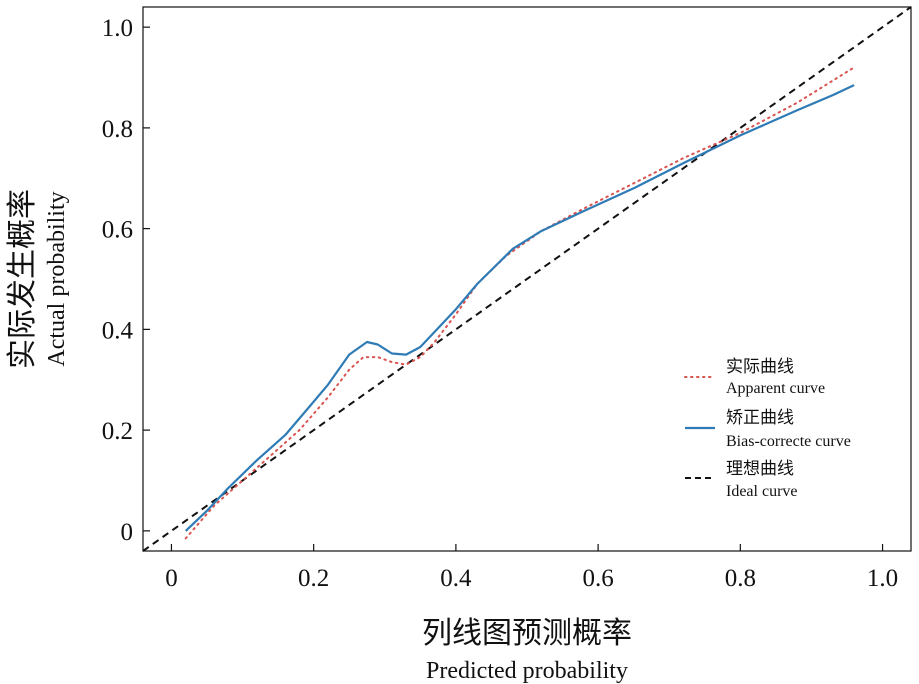 The width and height of the screenshot is (919, 684). What do you see at coordinates (171, 578) in the screenshot?
I see `x-tick-label: 0` at bounding box center [171, 578].